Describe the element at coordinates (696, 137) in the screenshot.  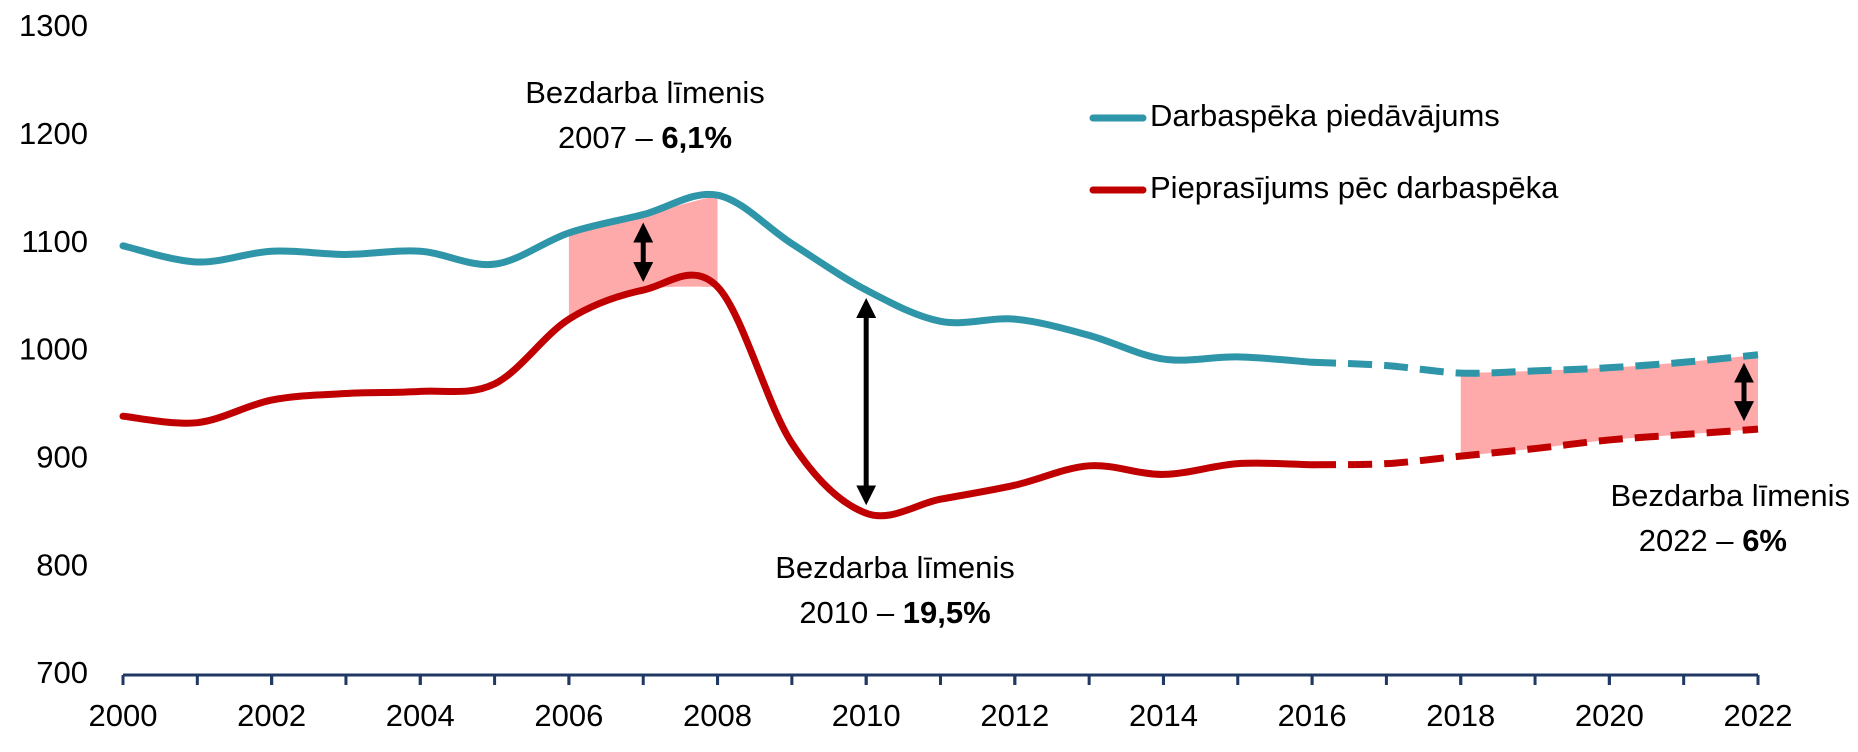
I see `annotation-value: 6,1%` at that location.